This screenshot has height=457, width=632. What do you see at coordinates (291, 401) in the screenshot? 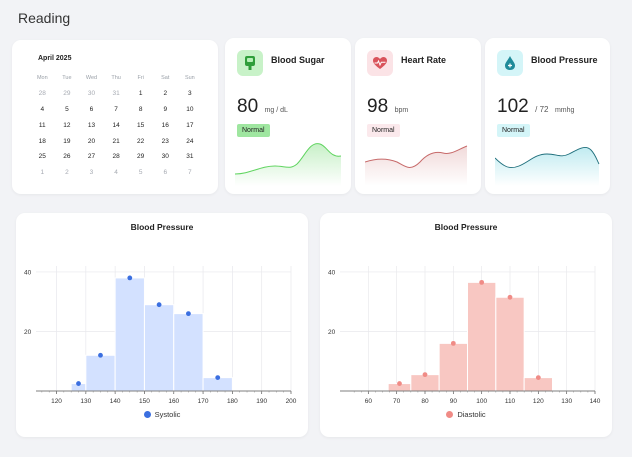
I see `x-tick-label: 200` at bounding box center [291, 401].